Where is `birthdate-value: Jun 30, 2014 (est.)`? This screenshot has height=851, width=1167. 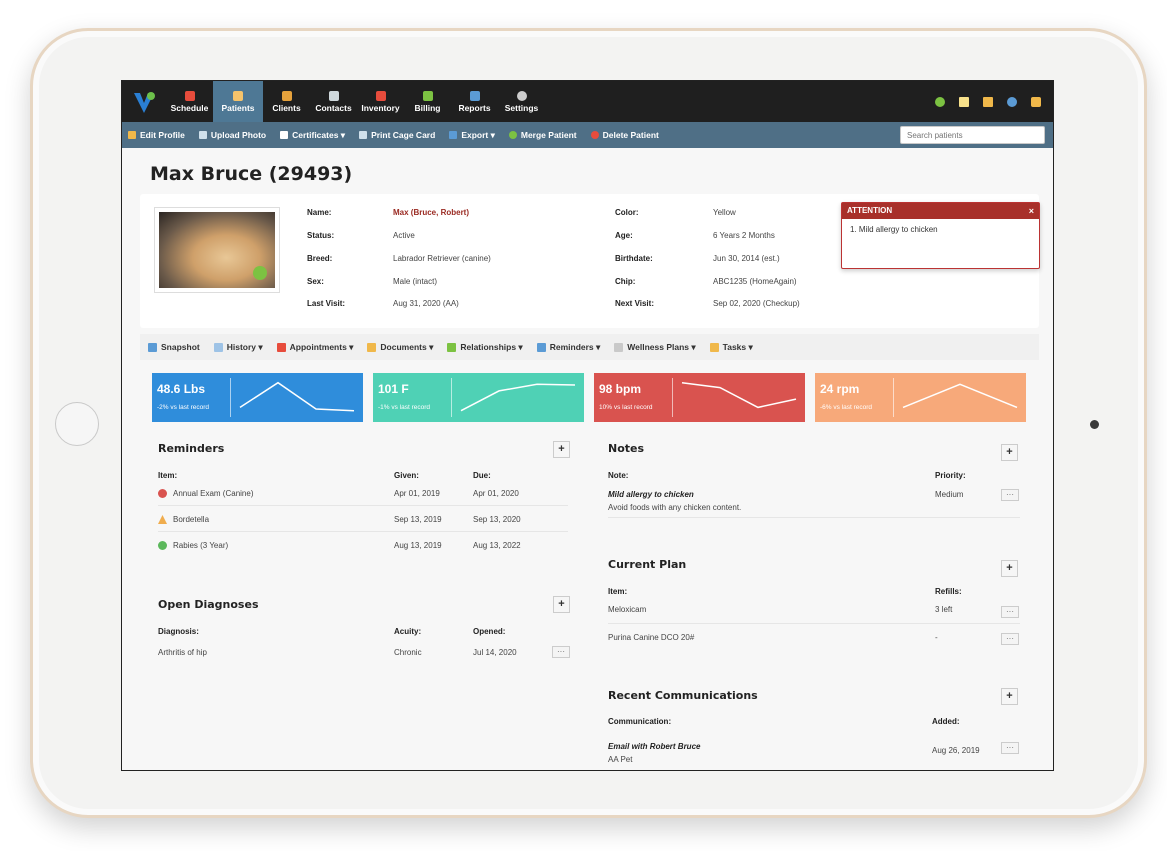 birthdate-value: Jun 30, 2014 (est.) is located at coordinates (746, 258).